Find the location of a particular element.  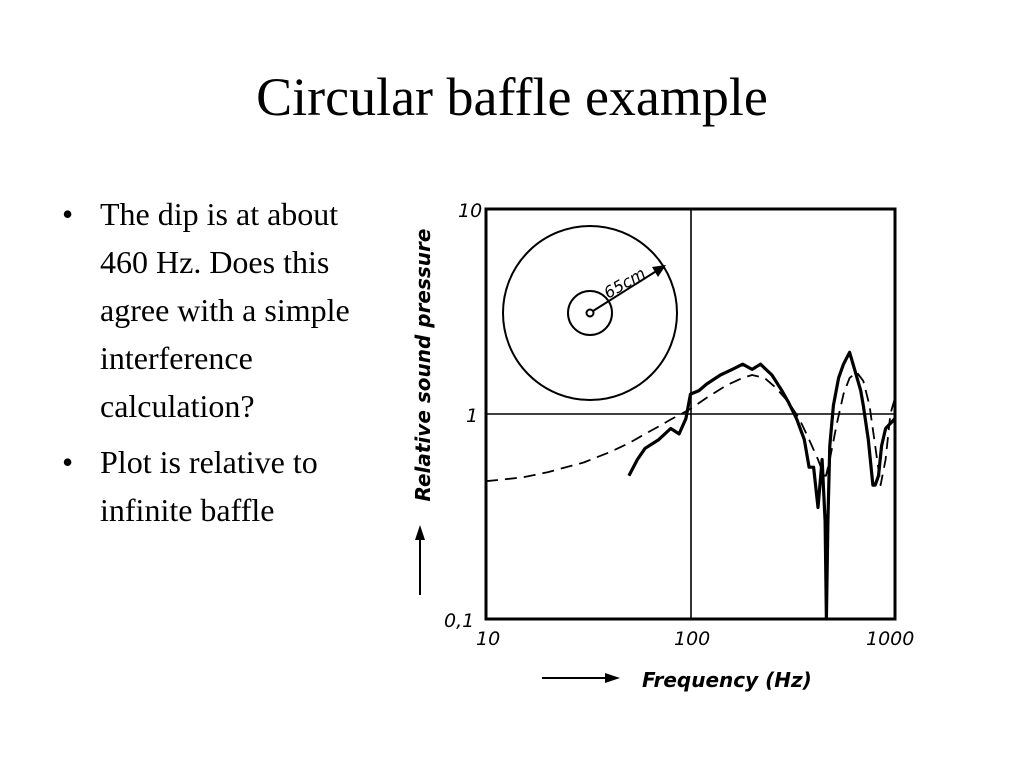

slide-title: Circular baffle example is located at coordinates (512, 97).